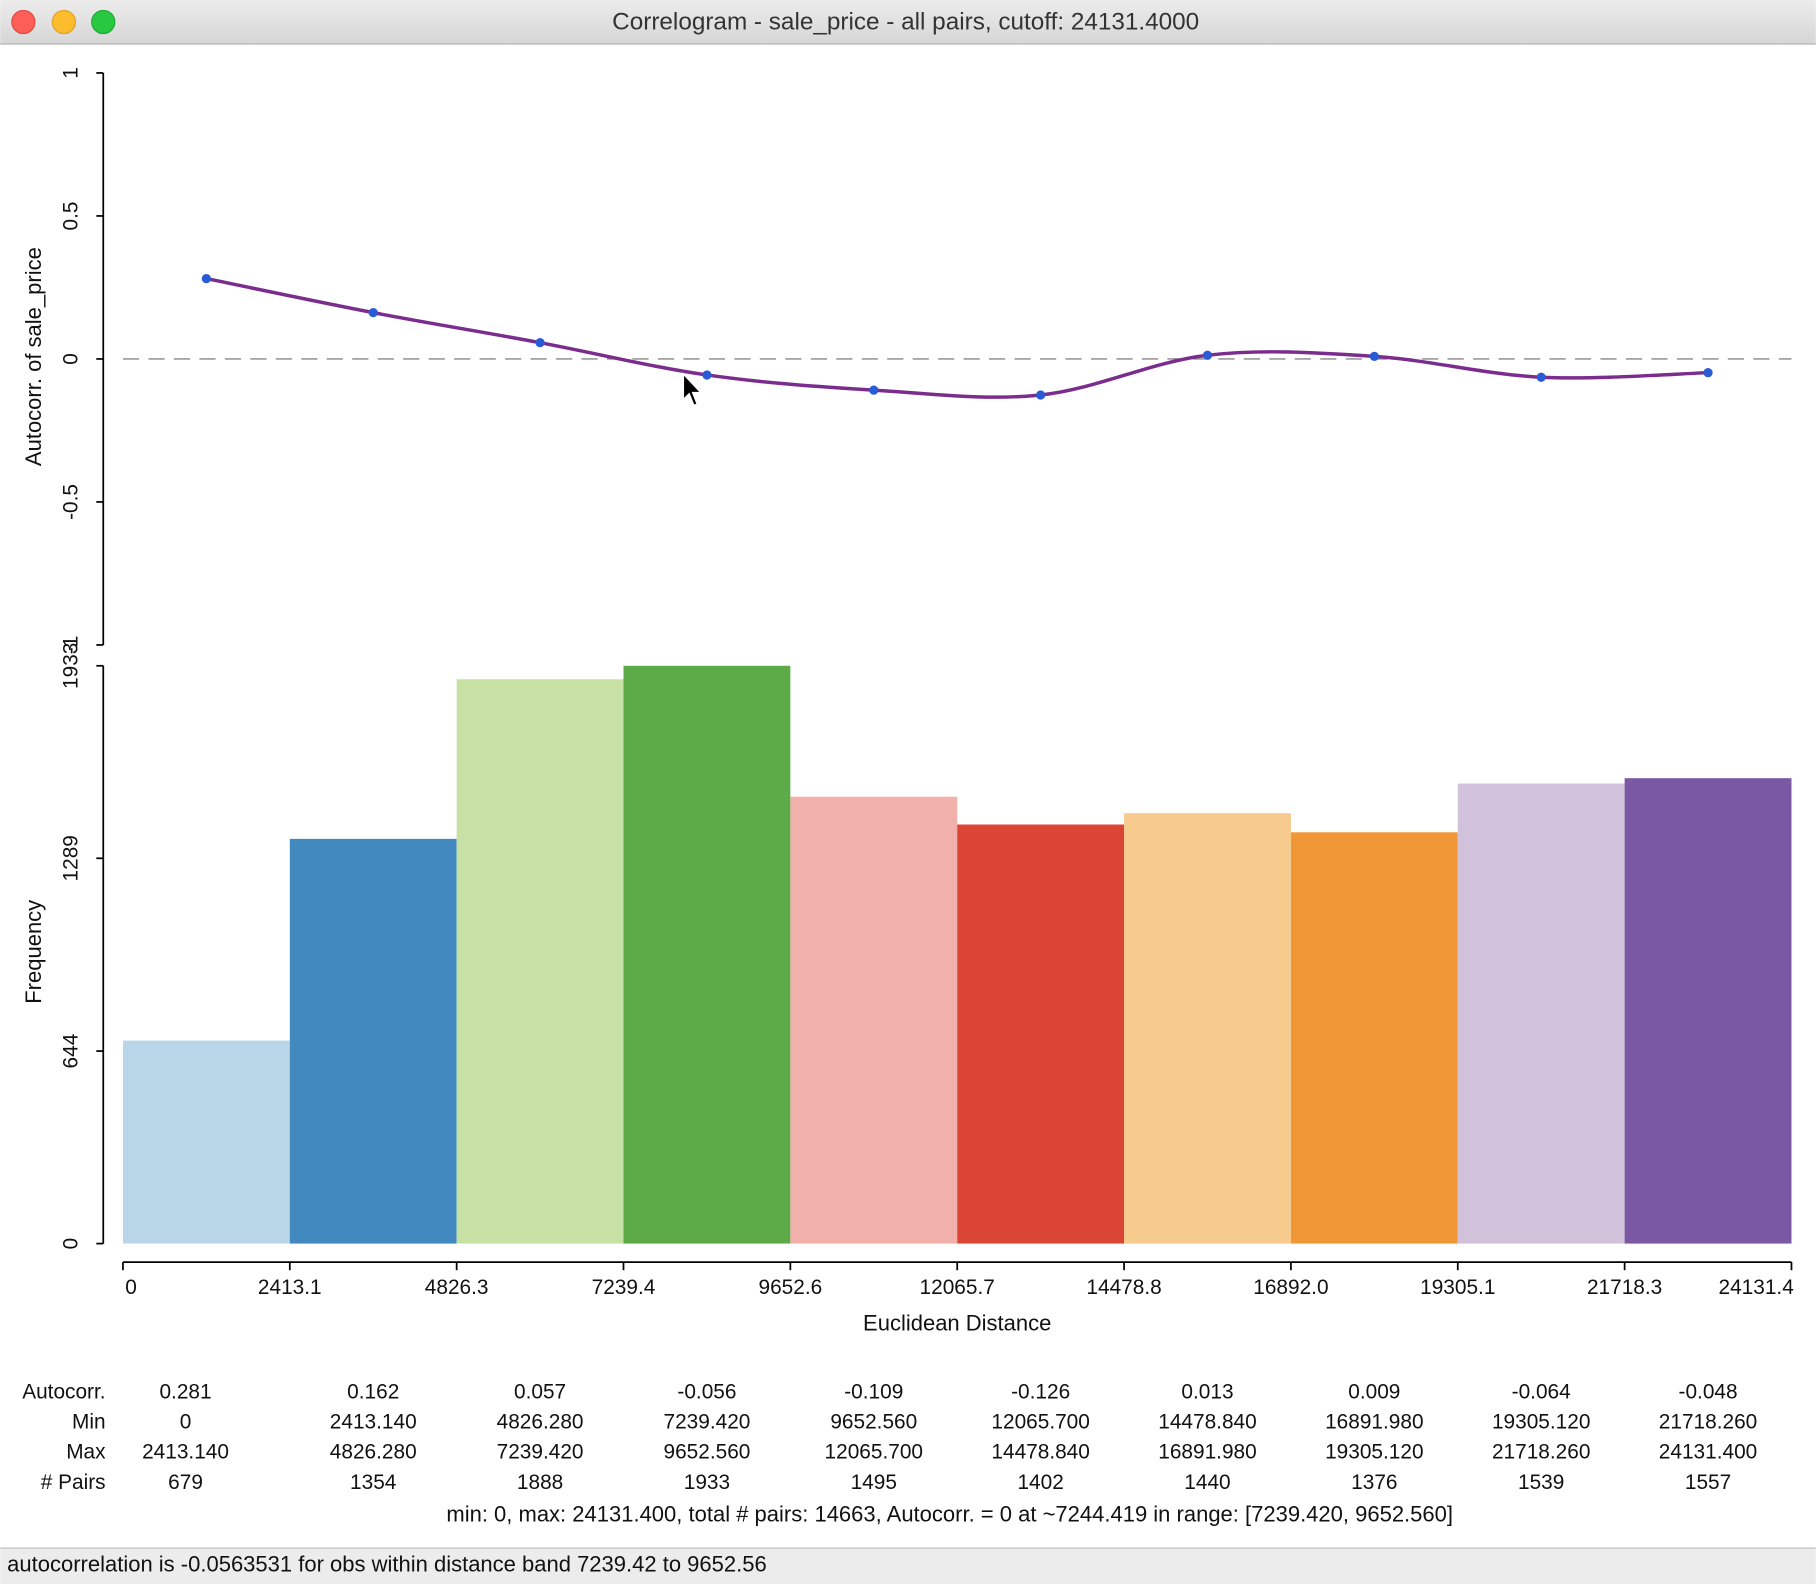  What do you see at coordinates (186, 1422) in the screenshot?
I see `table-cell: 0` at bounding box center [186, 1422].